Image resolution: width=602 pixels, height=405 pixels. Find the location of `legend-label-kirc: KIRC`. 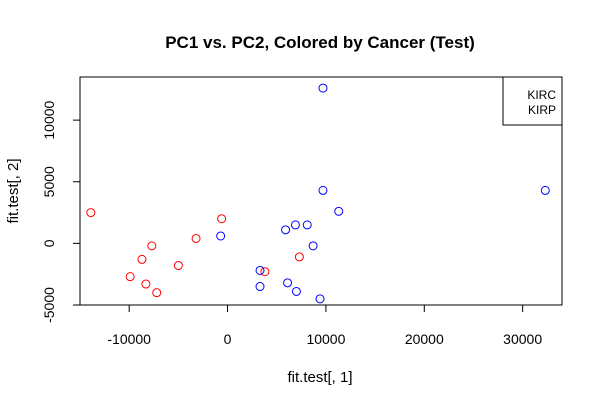

legend-label-kirc: KIRC is located at coordinates (541, 95).